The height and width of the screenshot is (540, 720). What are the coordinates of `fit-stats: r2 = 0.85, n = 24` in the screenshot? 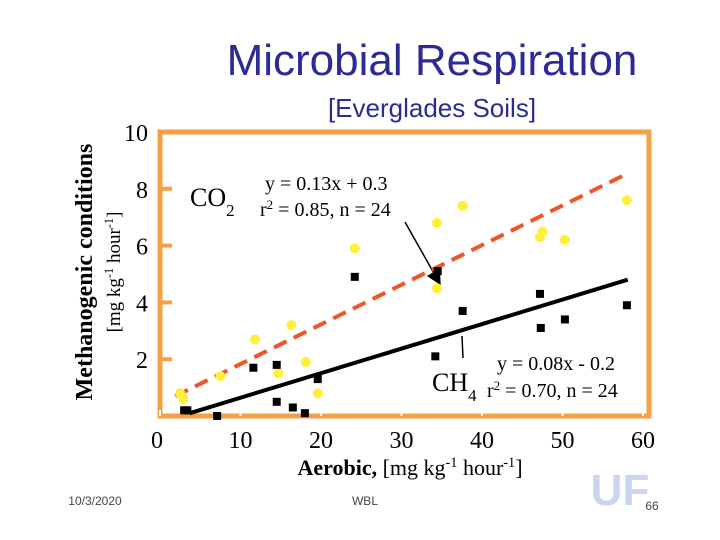 It's located at (325, 209).